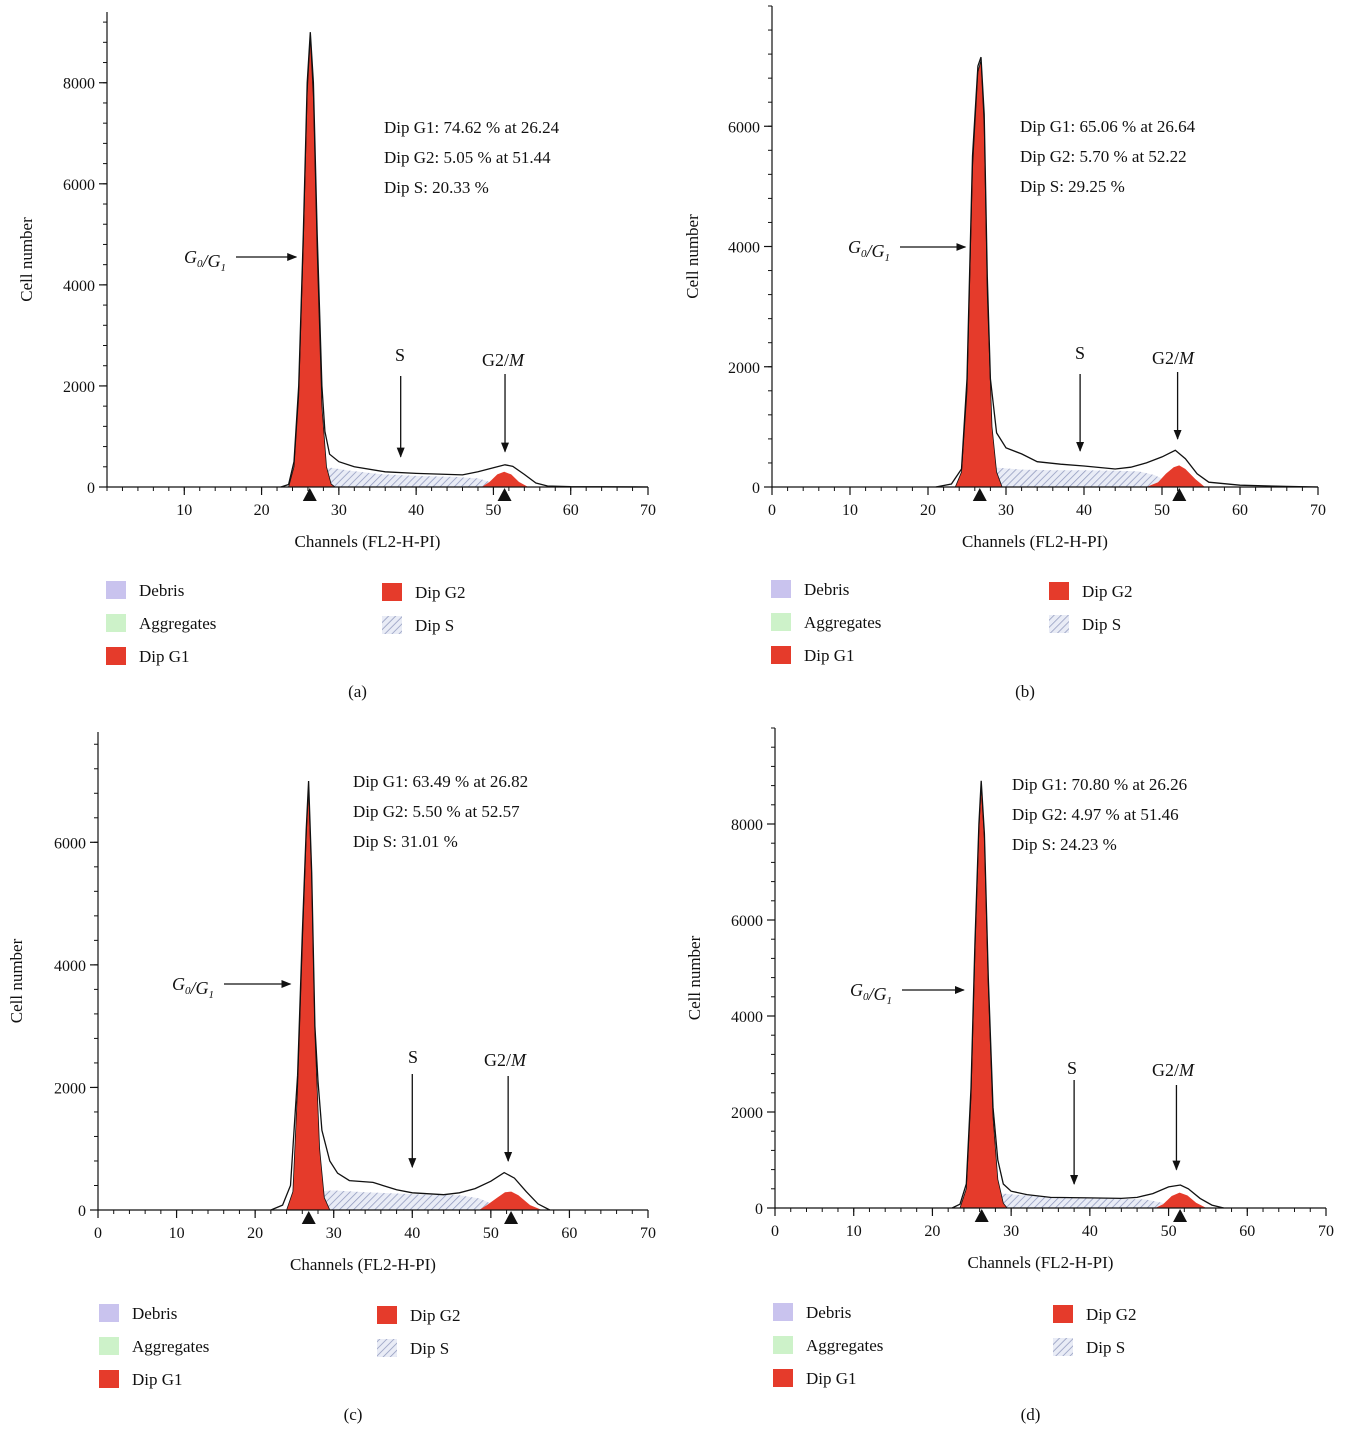  I want to click on stat-line: Dip G2: 5.70 % at 52.22, so click(1103, 156).